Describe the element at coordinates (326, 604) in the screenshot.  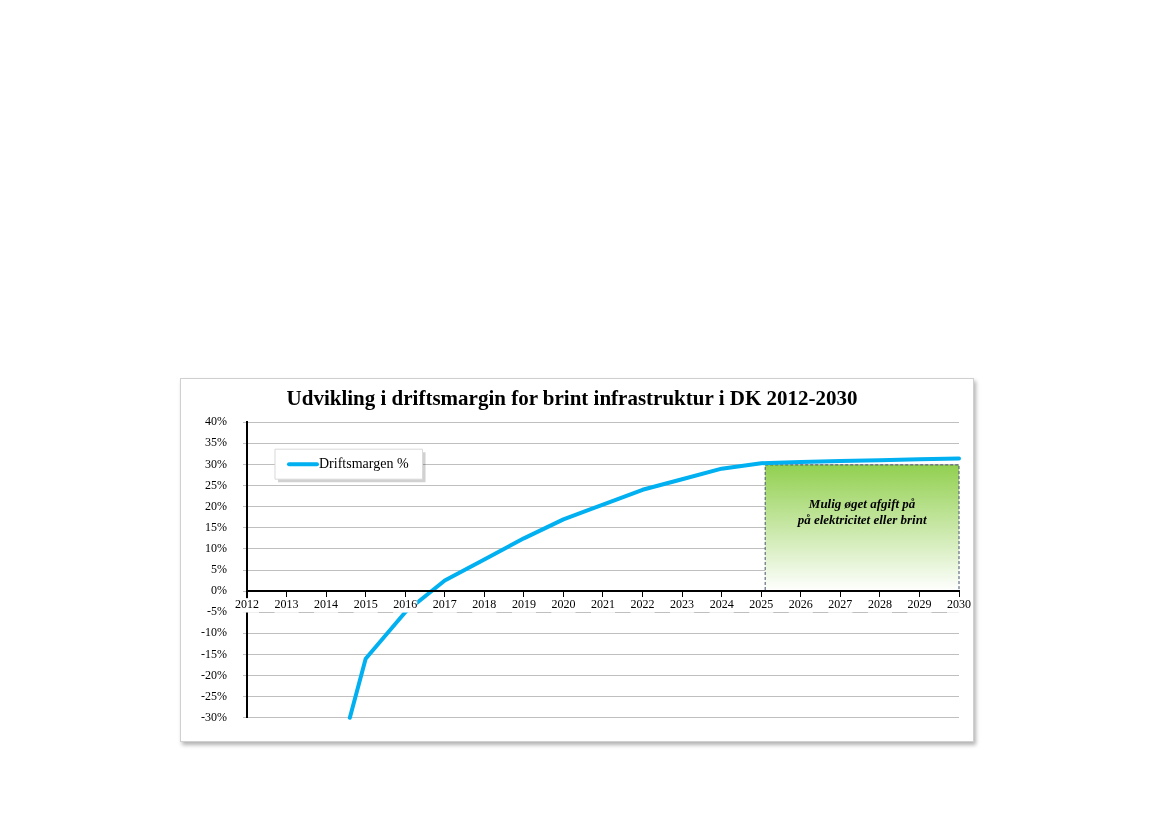
I see `x-tick-label: 2014` at that location.